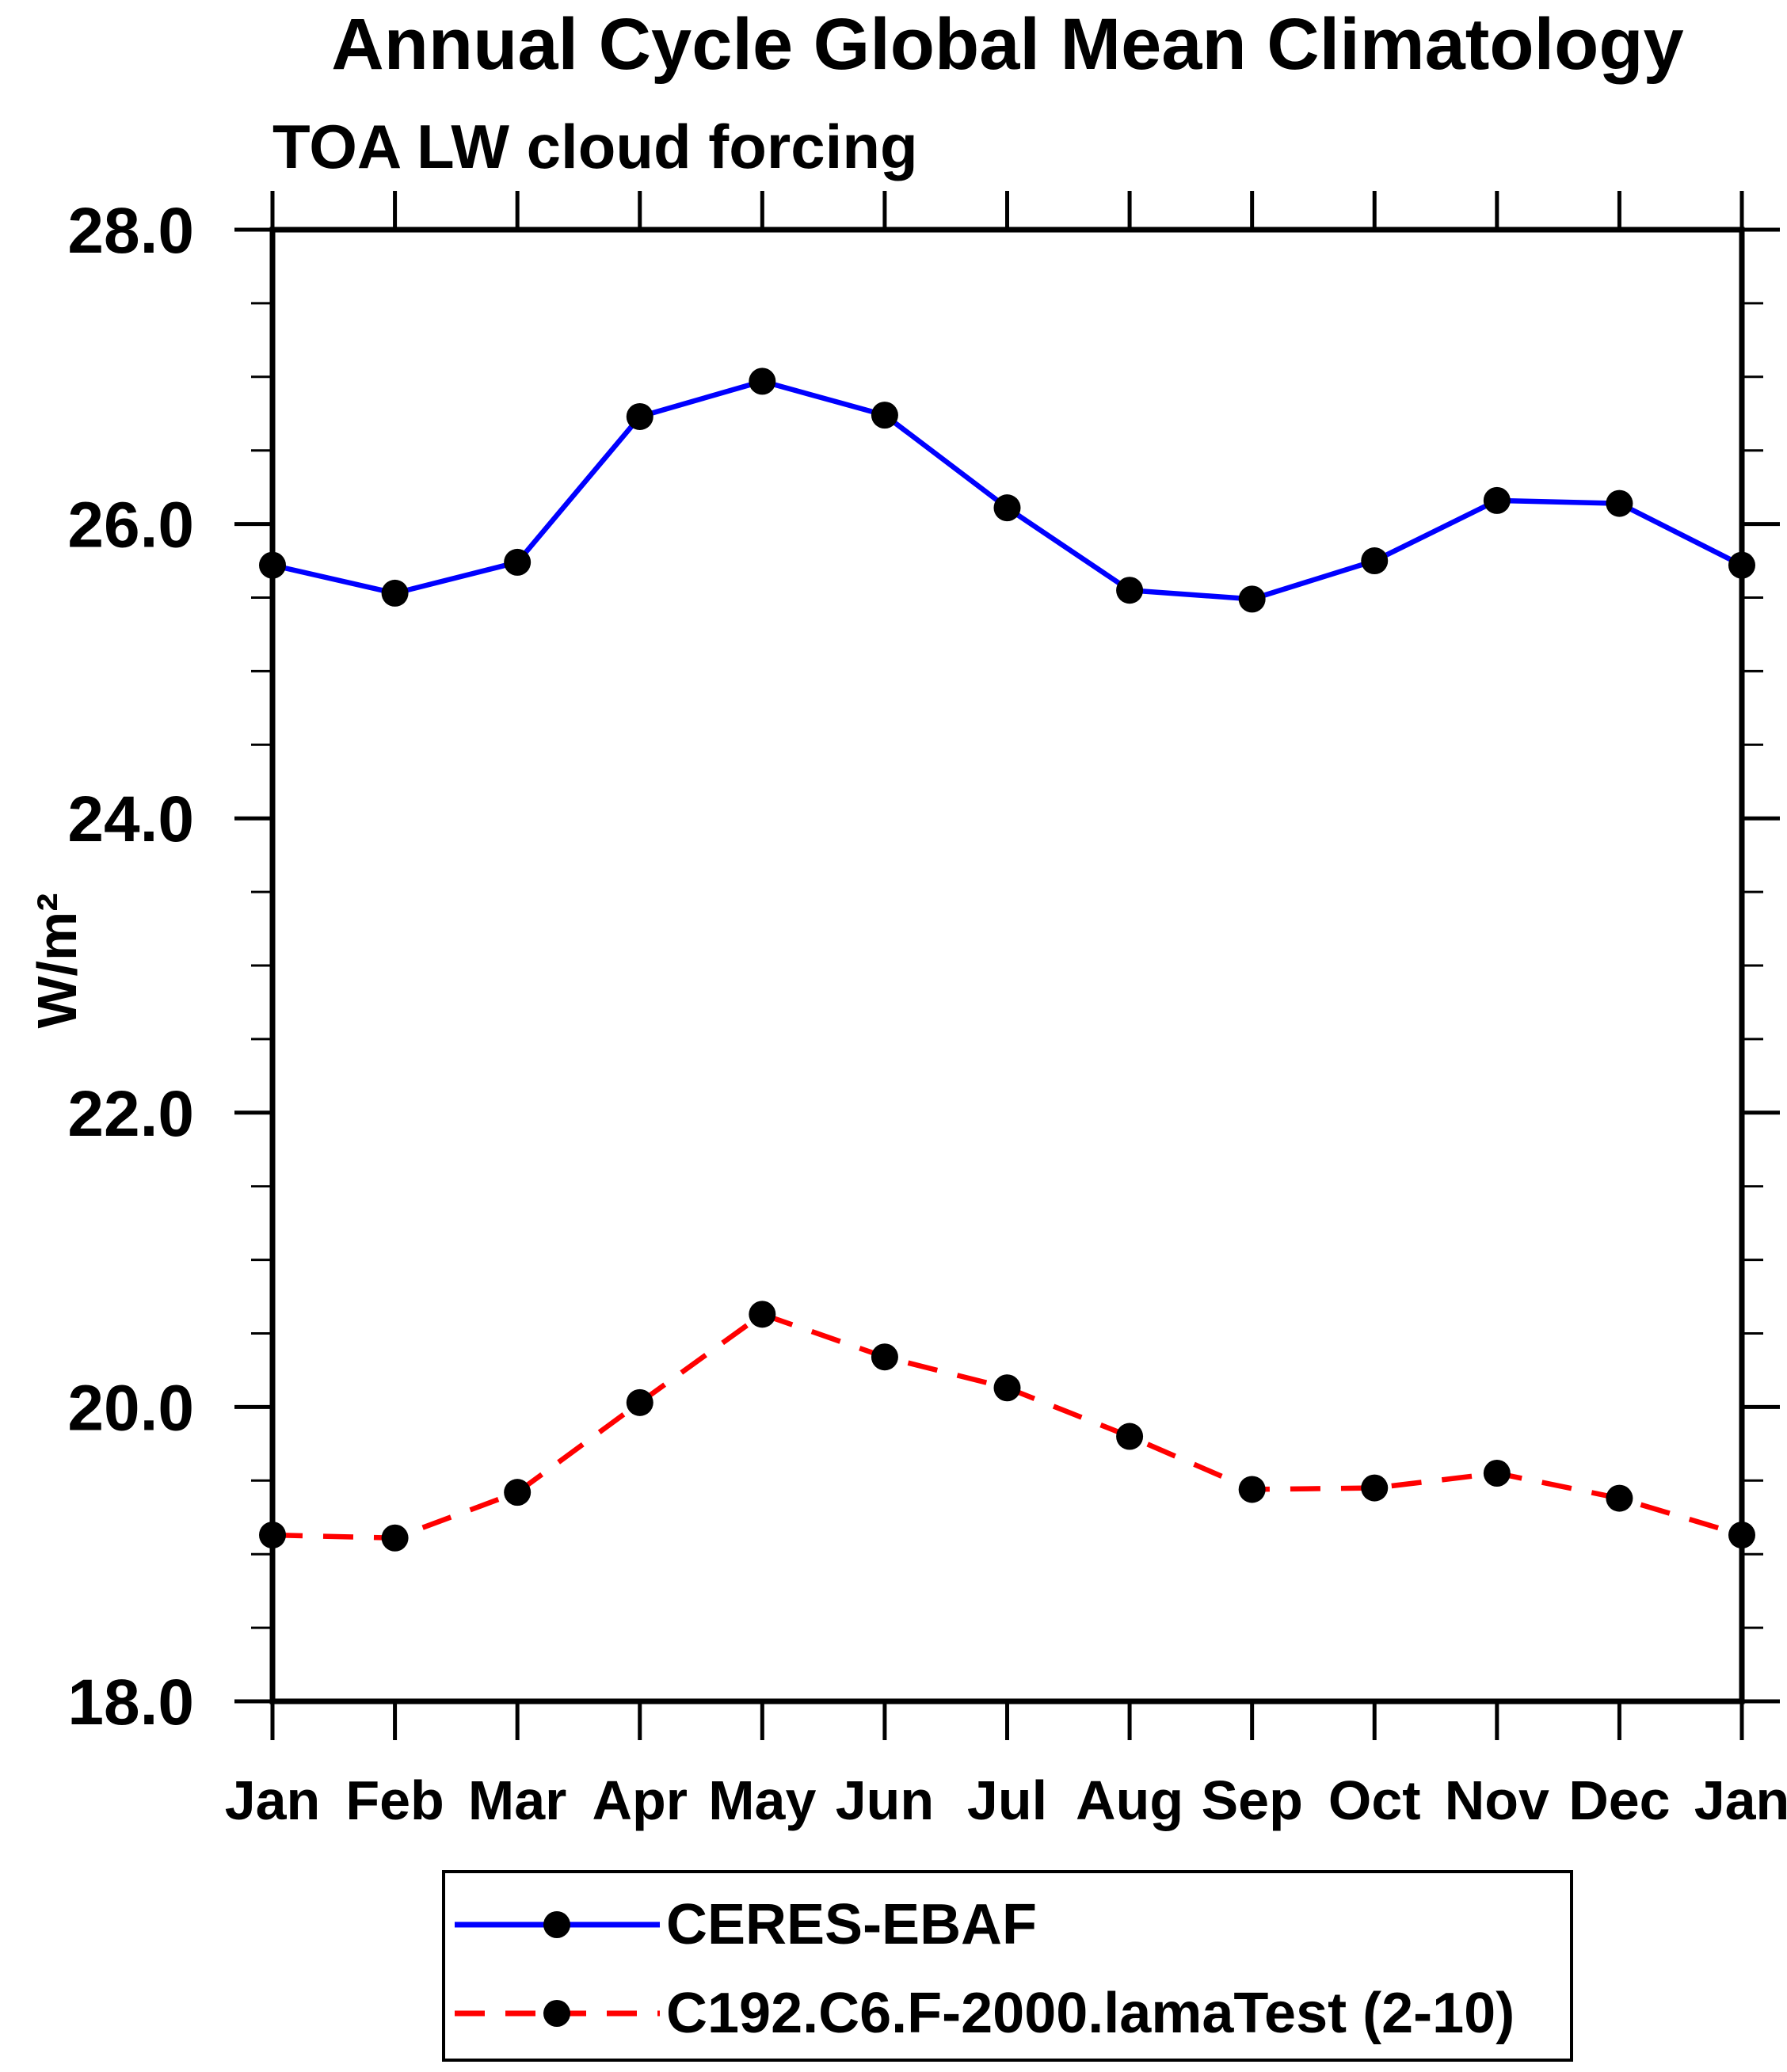  I want to click on legend-label-c192-test: C192.C6.F-2000.lamaTest (2-10), so click(1090, 2013).